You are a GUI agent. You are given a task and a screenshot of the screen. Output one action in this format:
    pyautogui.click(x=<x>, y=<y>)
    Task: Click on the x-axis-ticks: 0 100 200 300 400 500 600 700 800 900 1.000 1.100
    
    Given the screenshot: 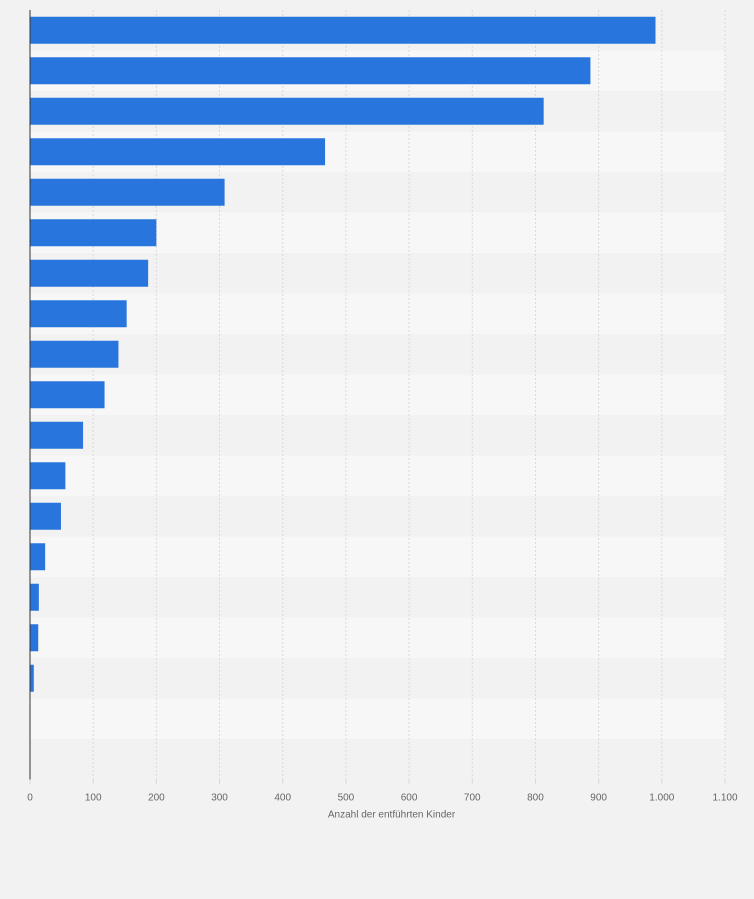 What is the action you would take?
    pyautogui.click(x=382, y=791)
    